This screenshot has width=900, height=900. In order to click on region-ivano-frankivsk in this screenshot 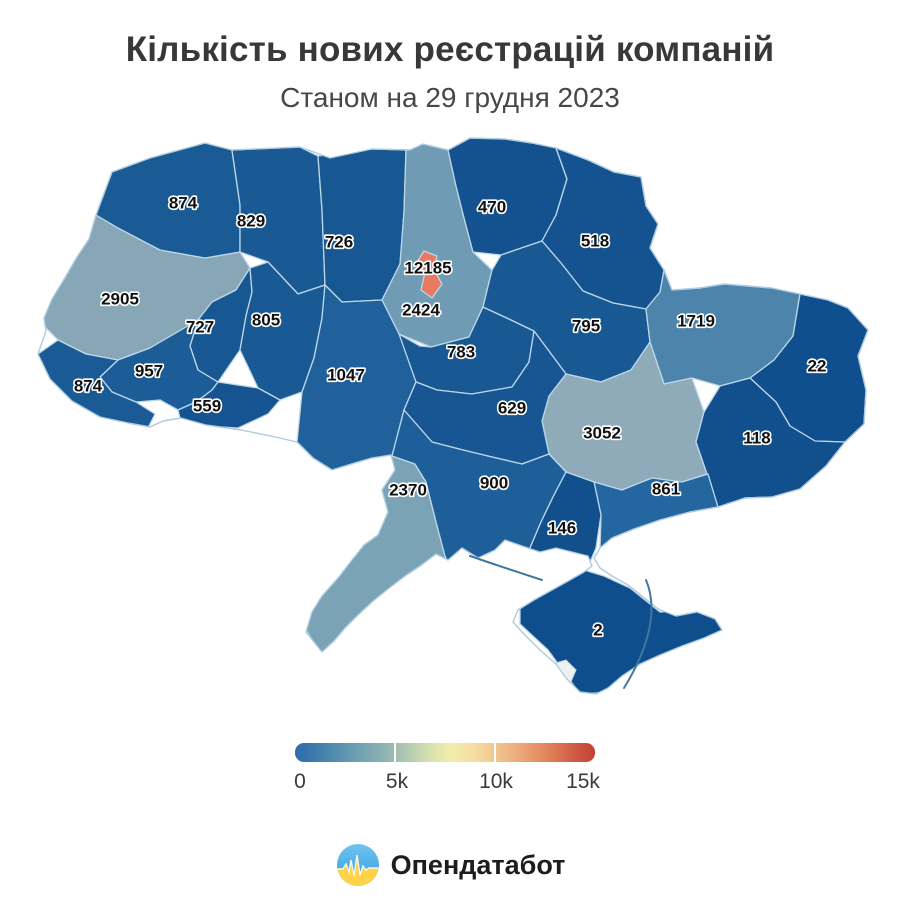, I will do `click(159, 365)`.